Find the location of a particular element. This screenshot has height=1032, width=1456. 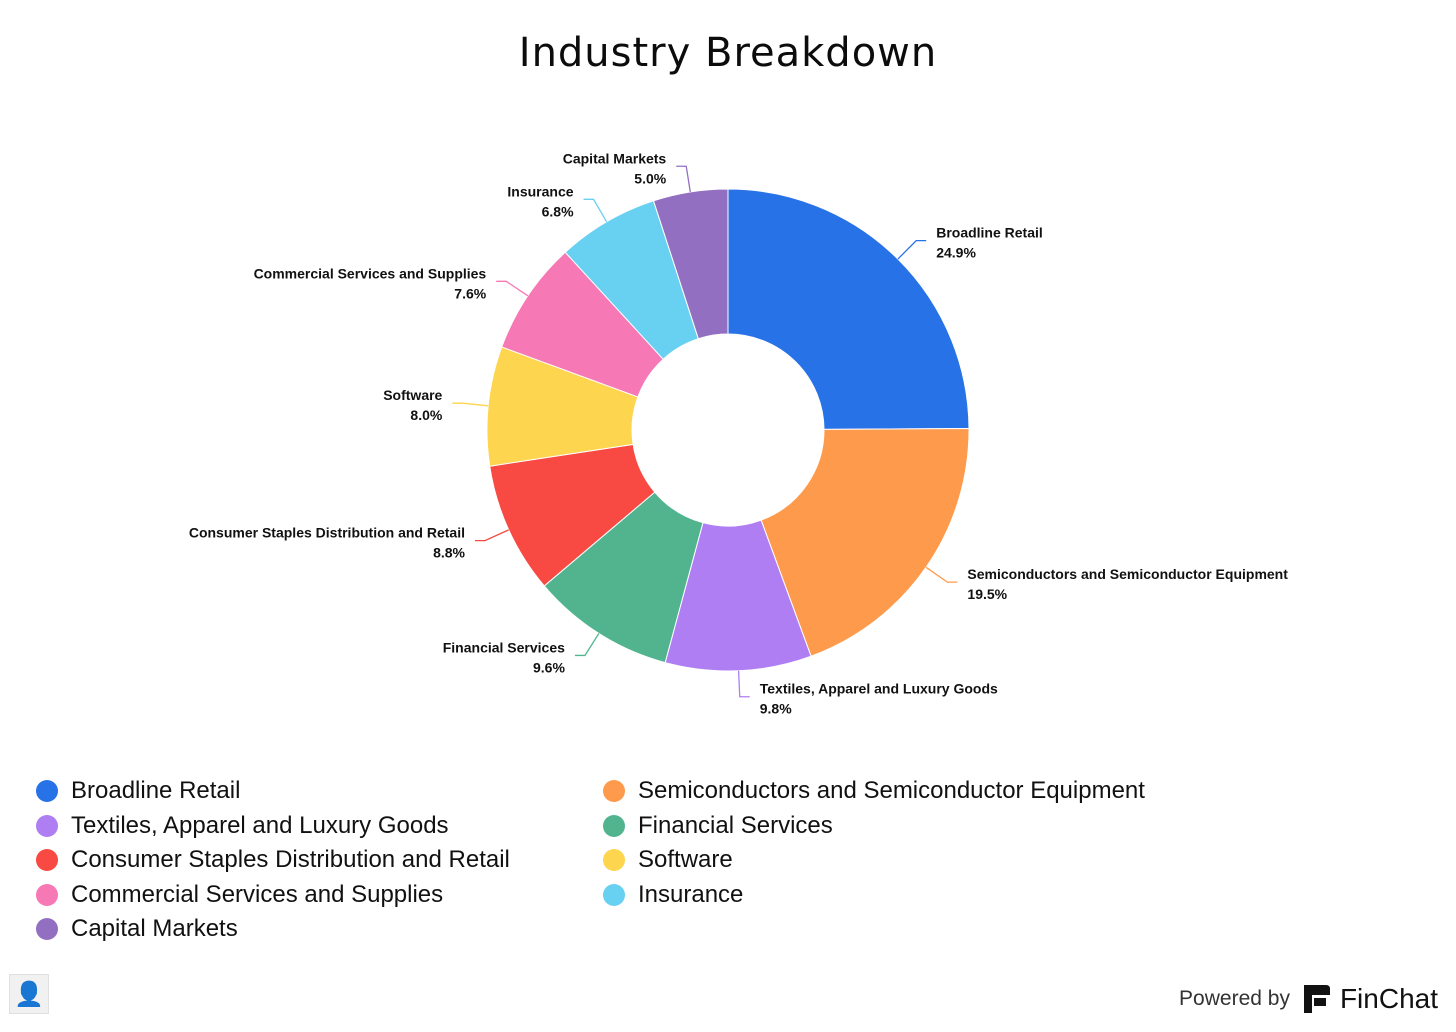

slice-label-textiles-apparel-and-luxury-goods: Textiles, Apparel and Luxury Goods is located at coordinates (879, 689).